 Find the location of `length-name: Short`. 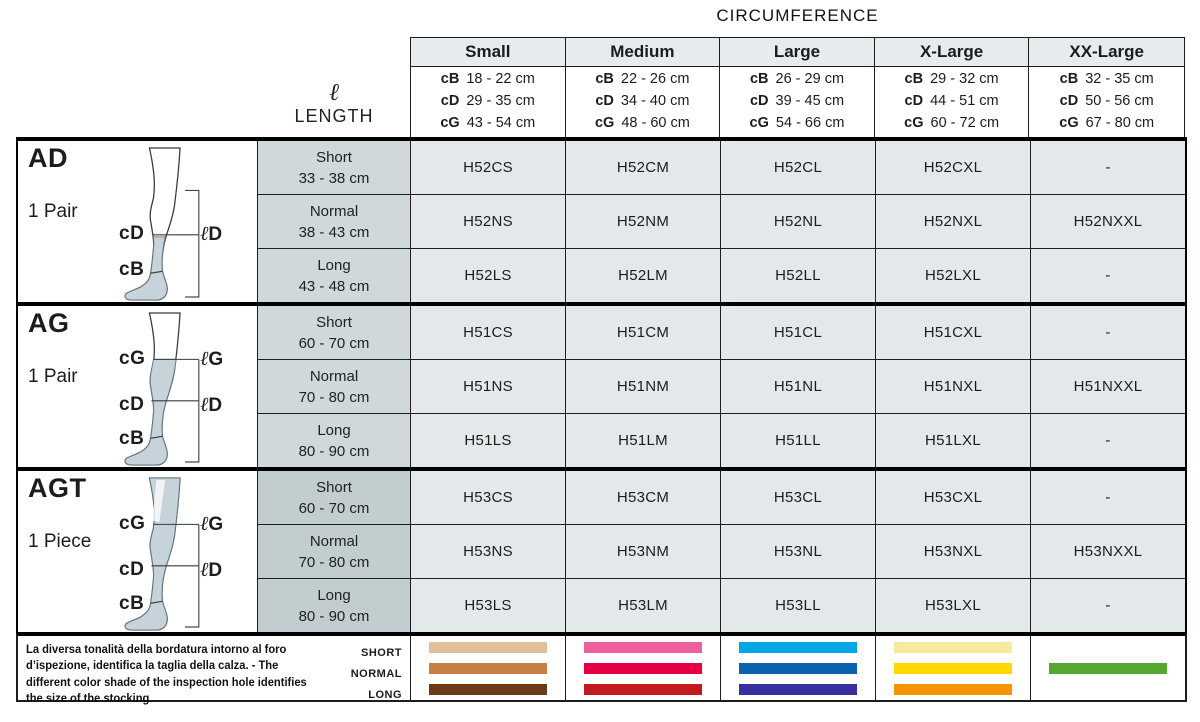

length-name: Short is located at coordinates (334, 322).